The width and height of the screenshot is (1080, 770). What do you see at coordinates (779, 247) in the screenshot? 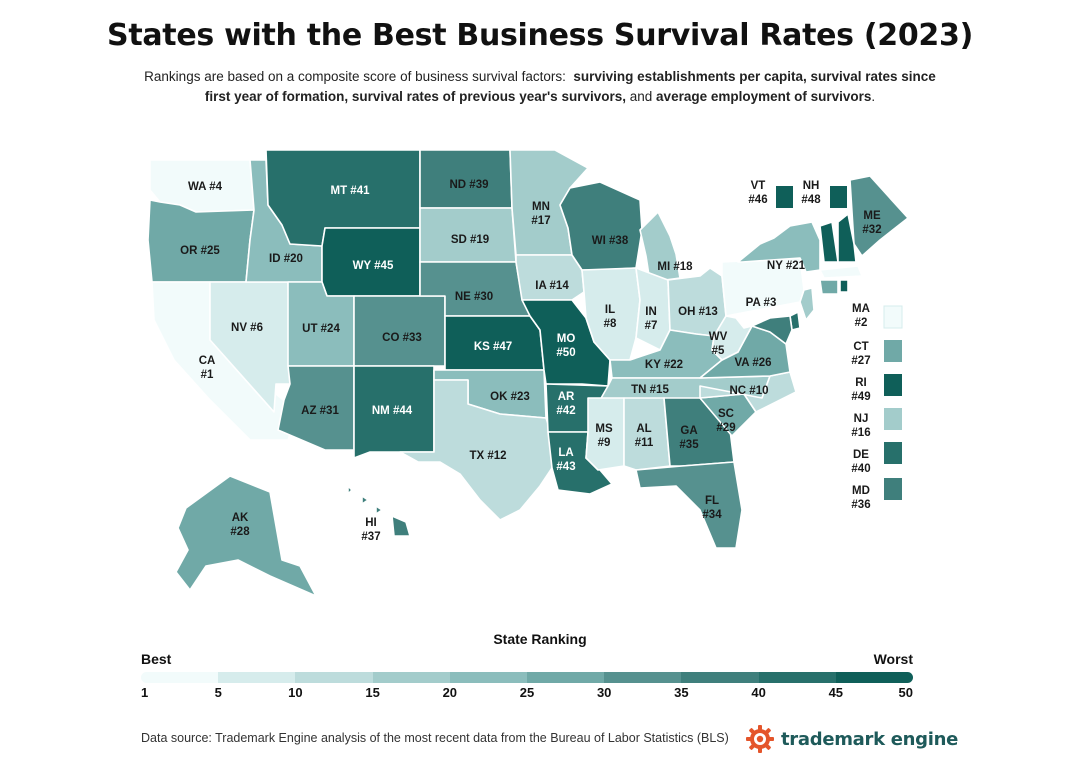
I see `state-ny` at bounding box center [779, 247].